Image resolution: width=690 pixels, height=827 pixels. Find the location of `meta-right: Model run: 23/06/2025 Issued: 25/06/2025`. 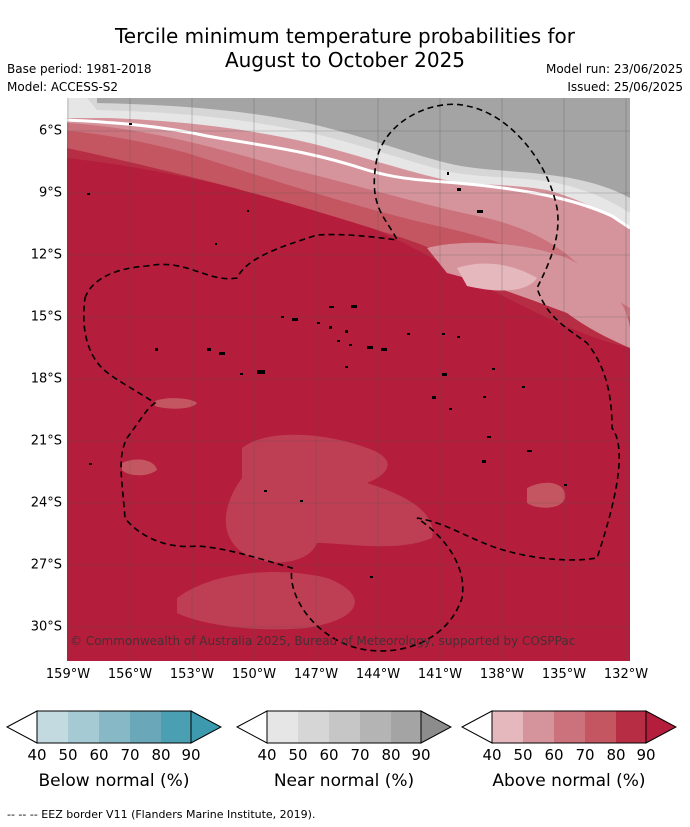

meta-right: Model run: 23/06/2025 Issued: 25/06/2025 is located at coordinates (614, 78).